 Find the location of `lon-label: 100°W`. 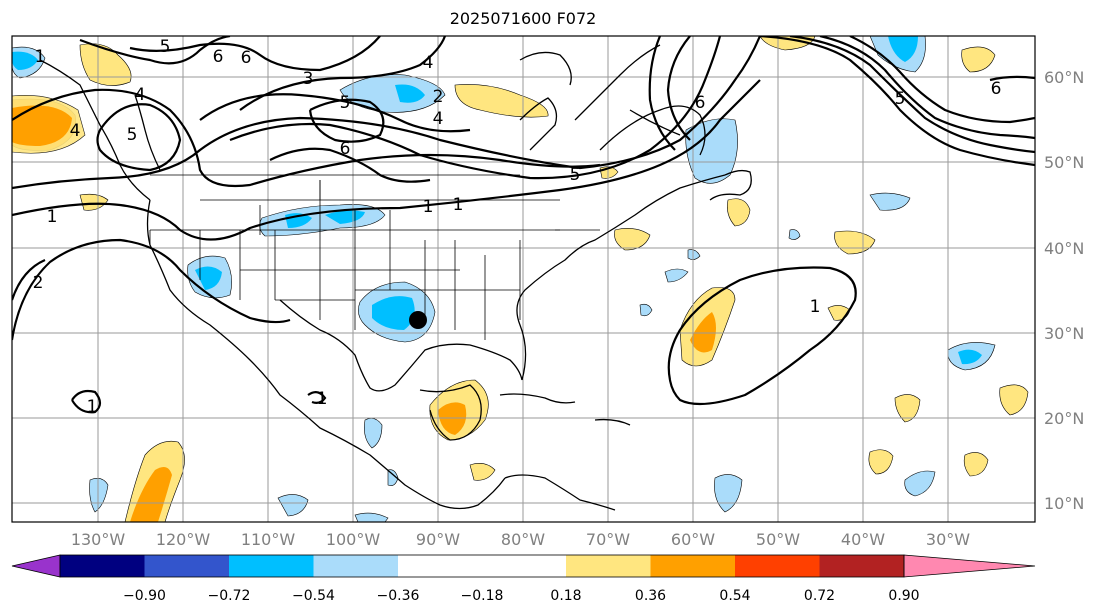

lon-label: 100°W is located at coordinates (353, 539).